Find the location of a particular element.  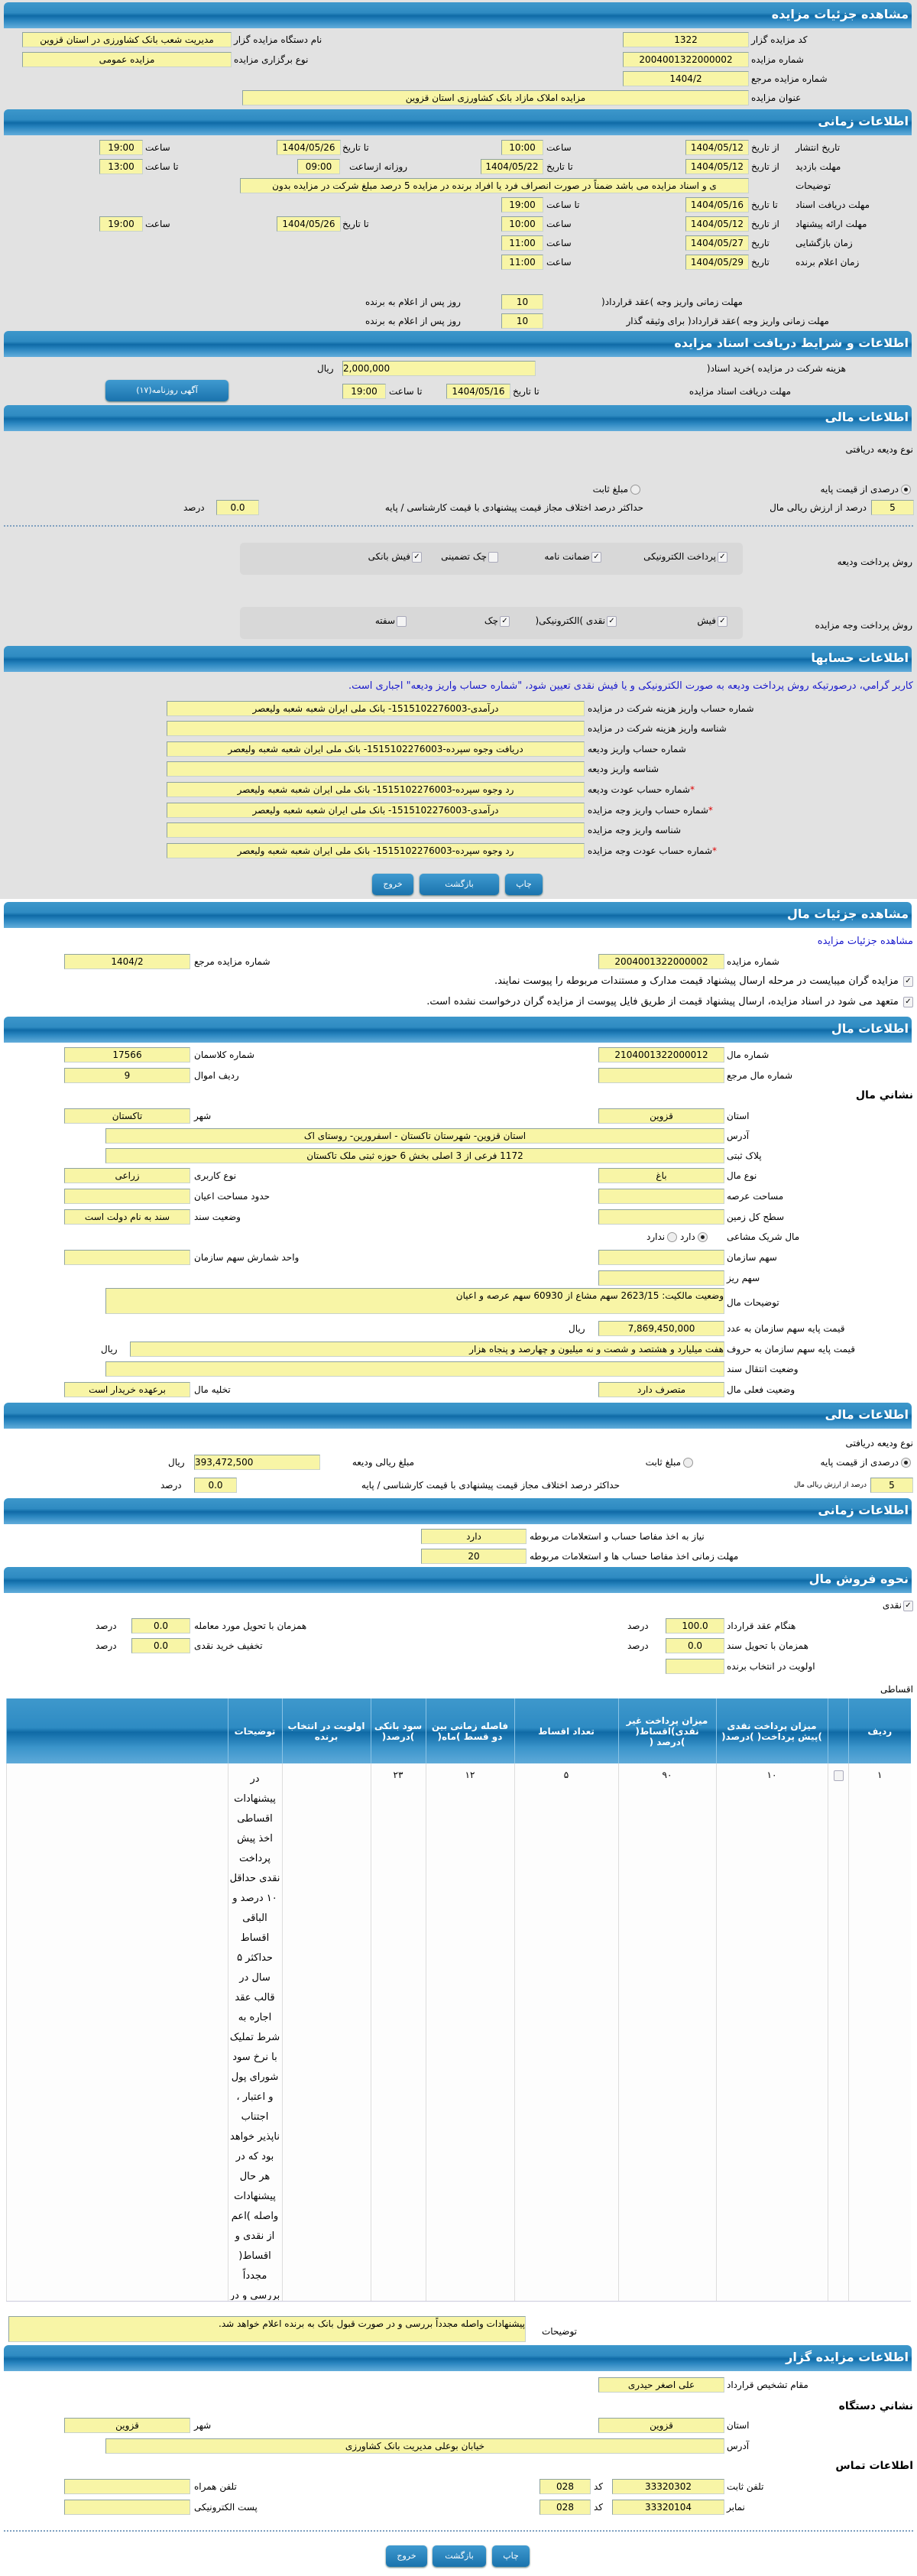

deed-transfer-field is located at coordinates (414, 1369).